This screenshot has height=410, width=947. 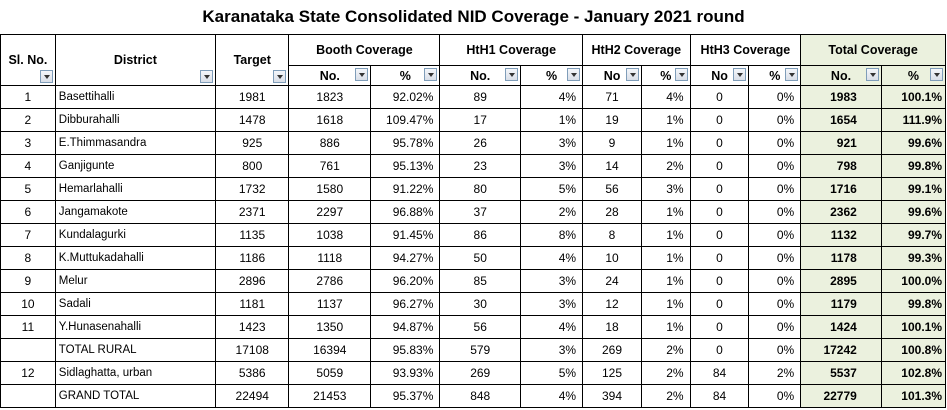 I want to click on booth-coverage-header: Booth Coverage, so click(x=364, y=50).